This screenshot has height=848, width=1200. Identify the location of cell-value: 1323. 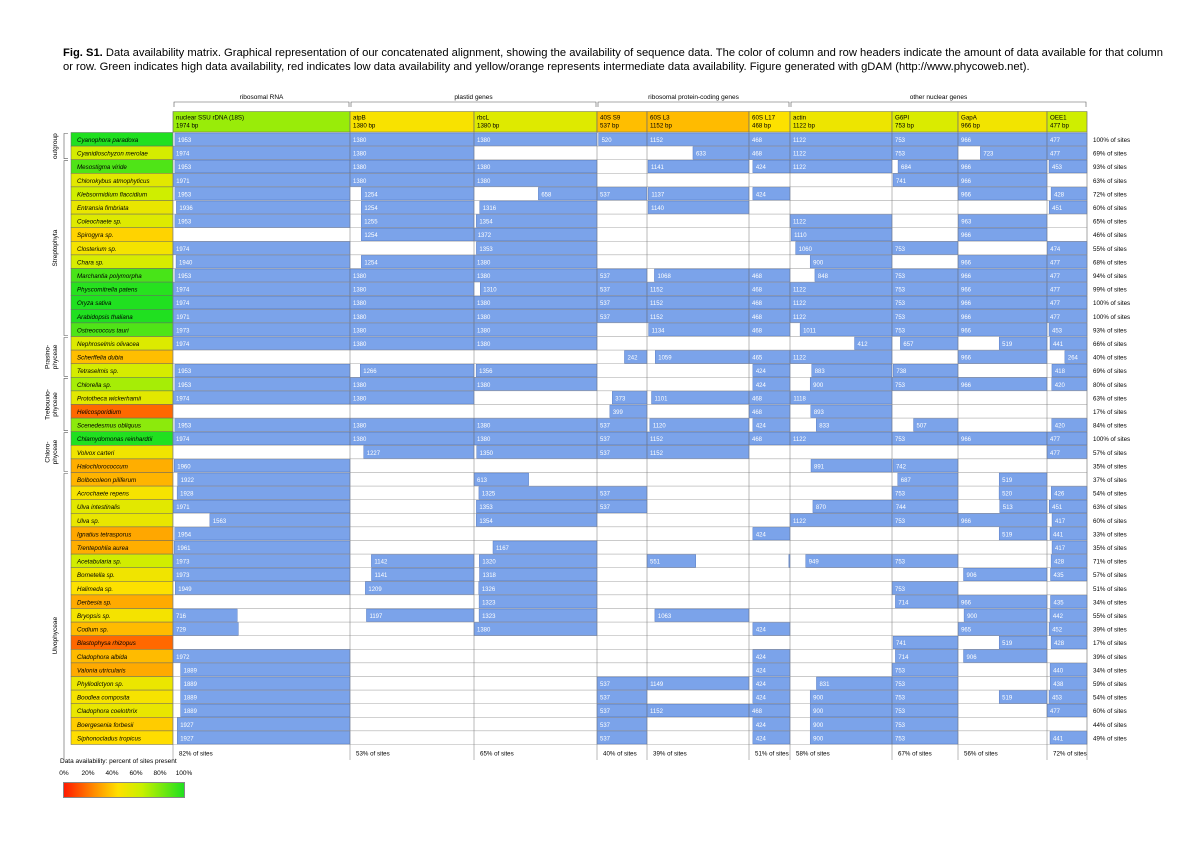
(489, 603).